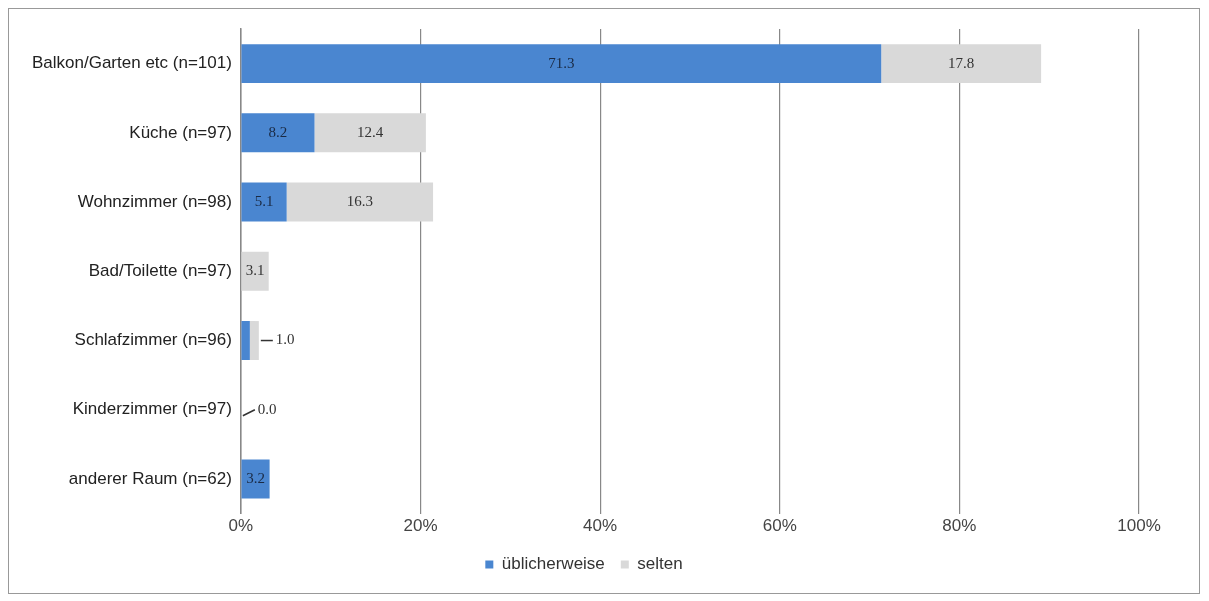  What do you see at coordinates (420, 526) in the screenshot?
I see `x-tick-label: 20%` at bounding box center [420, 526].